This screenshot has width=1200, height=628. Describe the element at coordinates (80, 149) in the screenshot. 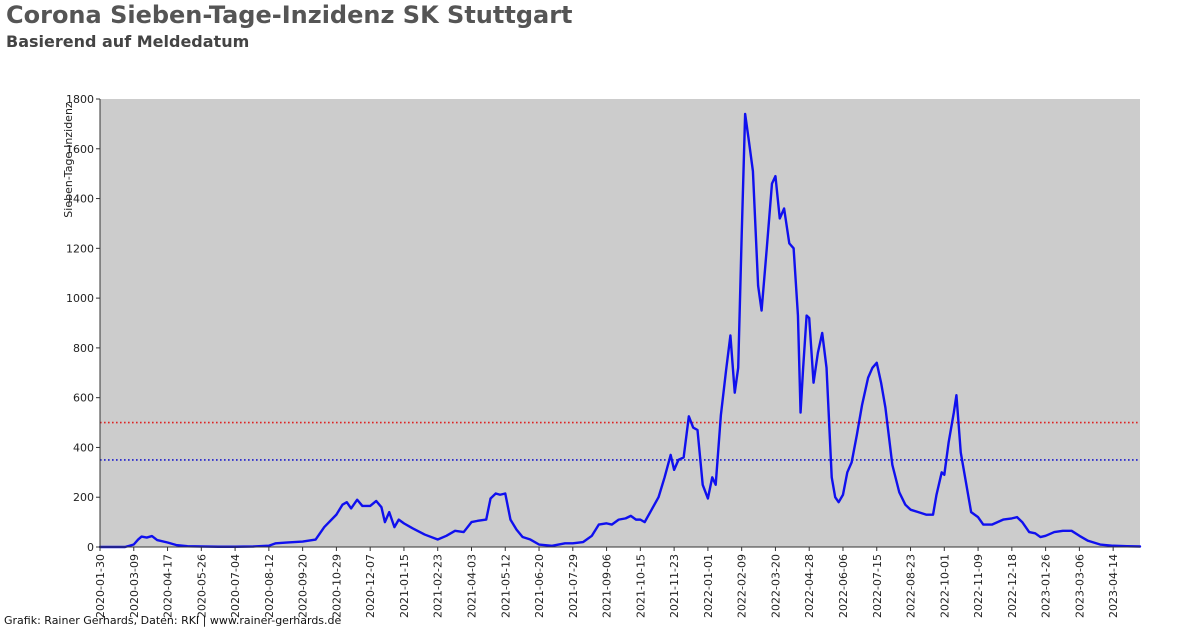

I see `y-tick-label: 1600` at that location.